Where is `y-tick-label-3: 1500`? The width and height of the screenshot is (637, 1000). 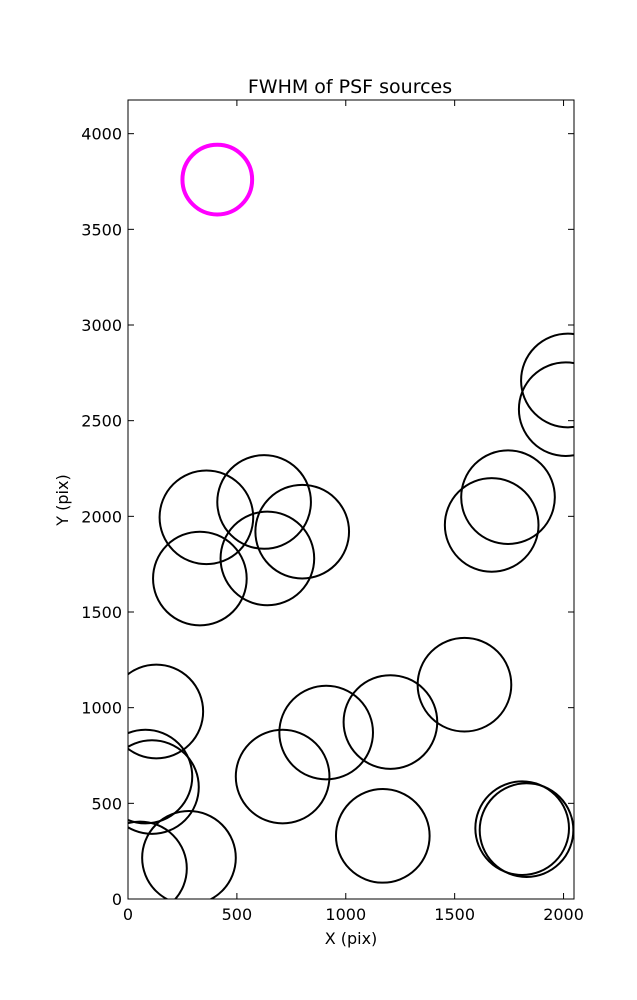
y-tick-label-3: 1500 is located at coordinates (101, 612).